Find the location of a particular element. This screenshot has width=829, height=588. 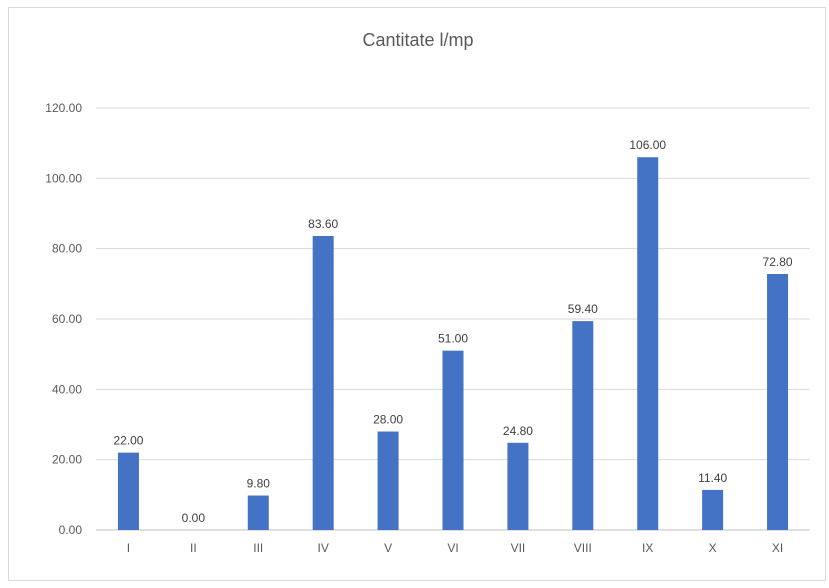

y-tick-label: 120.00 is located at coordinates (63, 108).